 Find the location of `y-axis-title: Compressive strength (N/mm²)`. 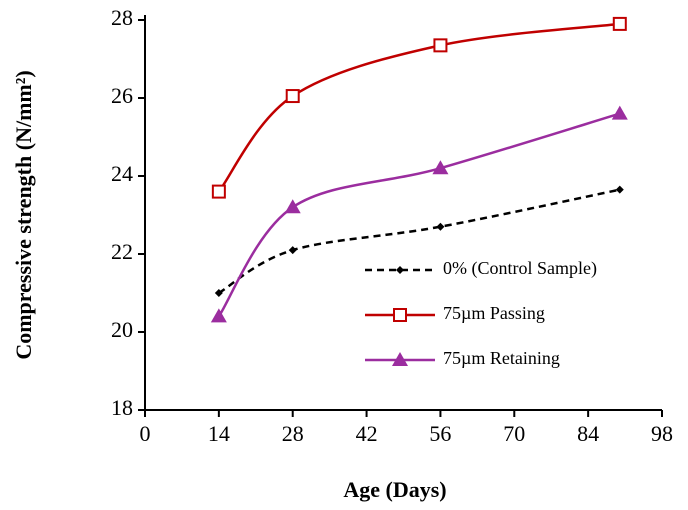

y-axis-title: Compressive strength (N/mm²) is located at coordinates (23, 214).